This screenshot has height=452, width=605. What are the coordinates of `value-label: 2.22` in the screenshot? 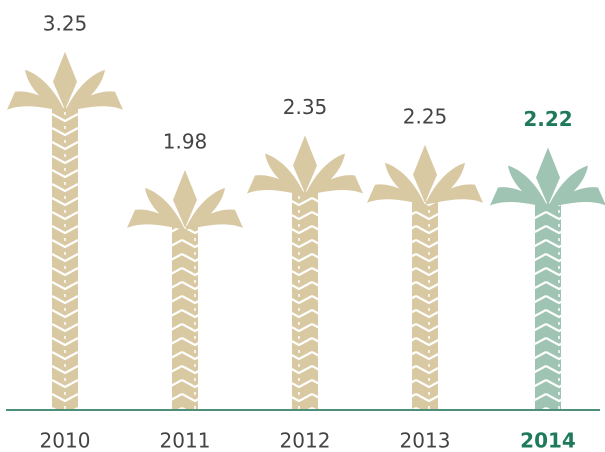 It's located at (547, 119).